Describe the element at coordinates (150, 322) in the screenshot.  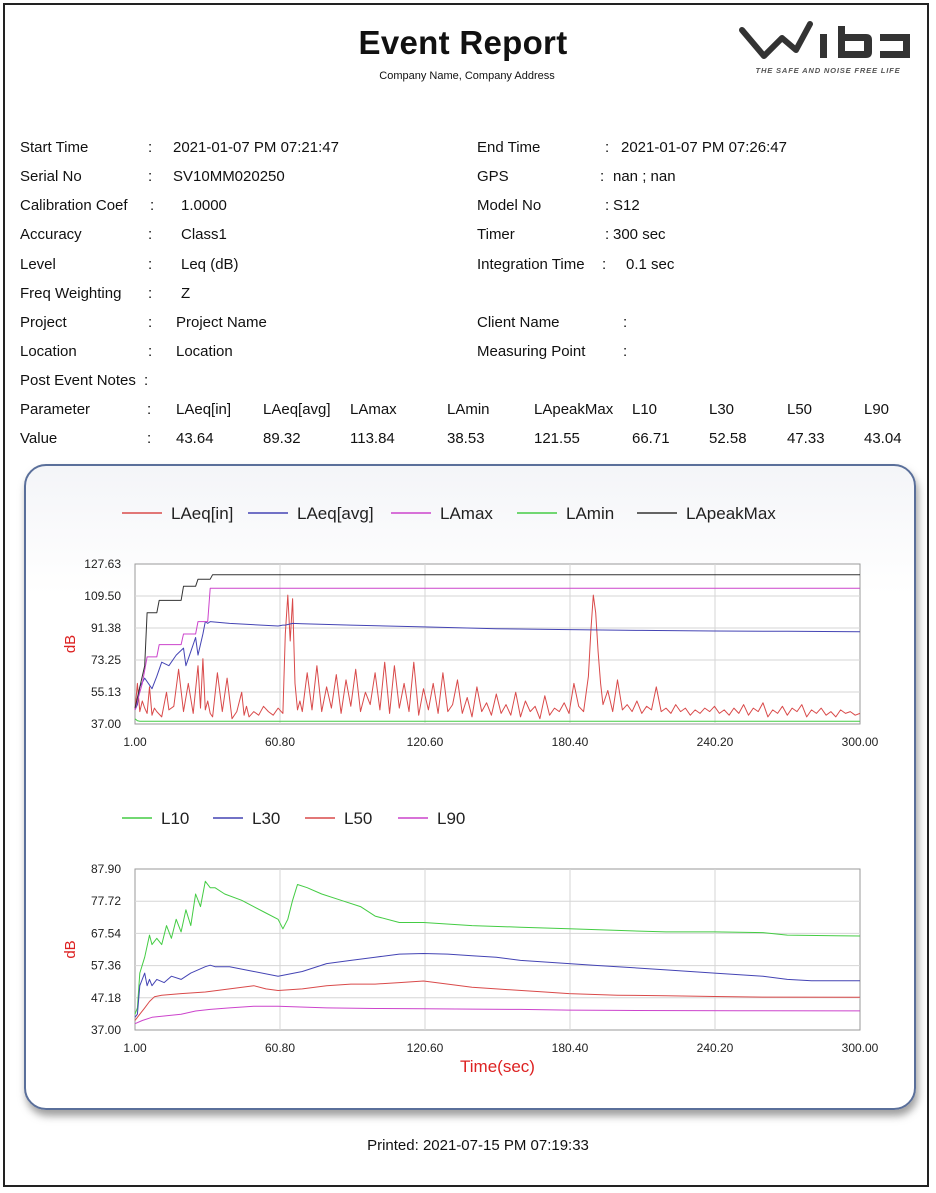
I see `info-colon-6: :` at that location.